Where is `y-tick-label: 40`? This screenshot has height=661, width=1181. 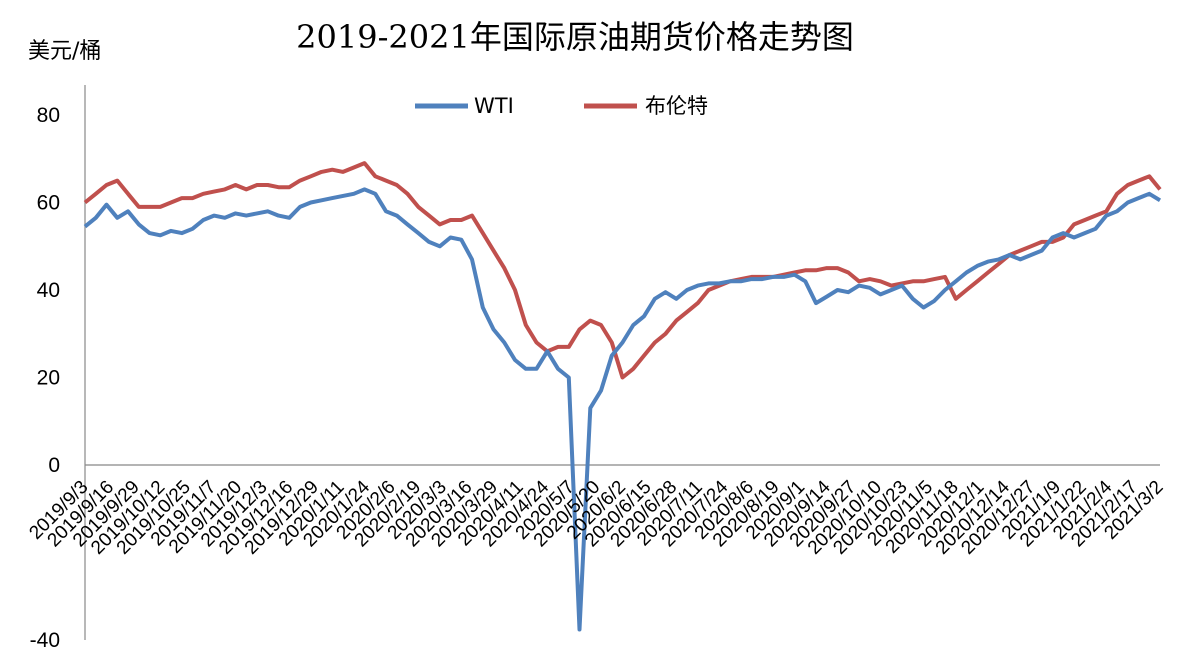 y-tick-label: 40 is located at coordinates (48, 290).